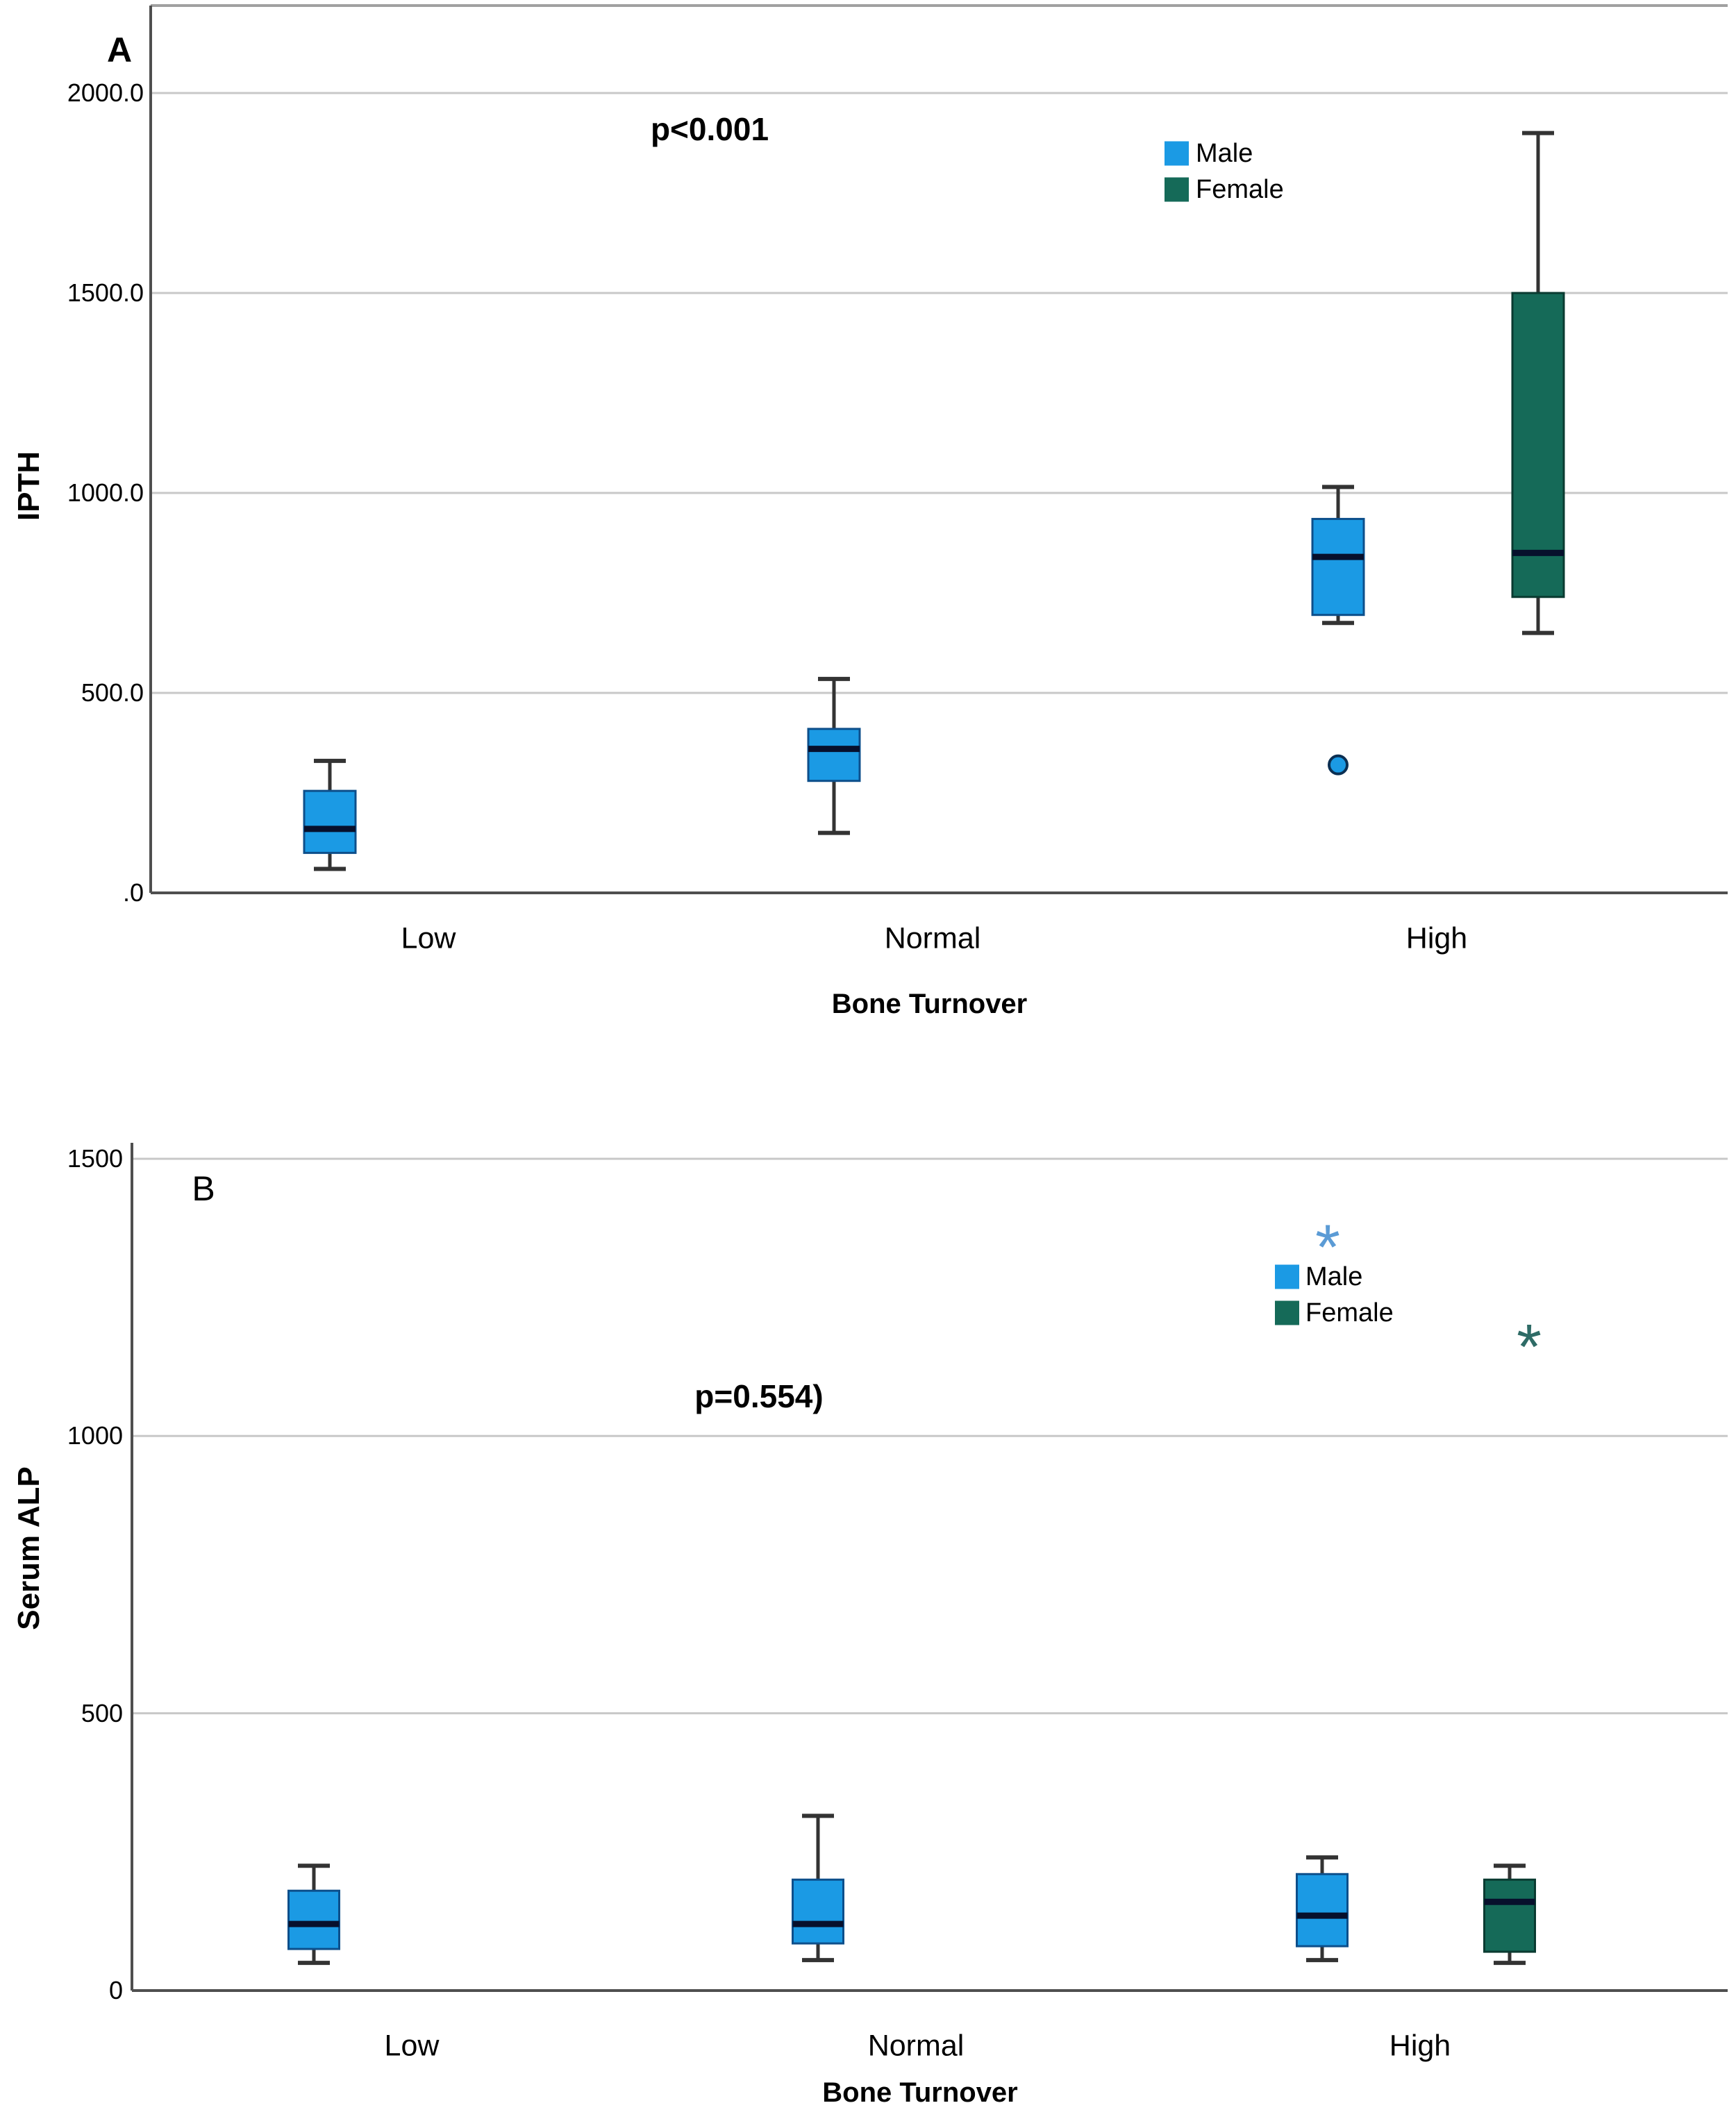 This screenshot has height=2119, width=1736. Describe the element at coordinates (1327, 1247) in the screenshot. I see `panel-b-high-male-outlier-star: *` at that location.